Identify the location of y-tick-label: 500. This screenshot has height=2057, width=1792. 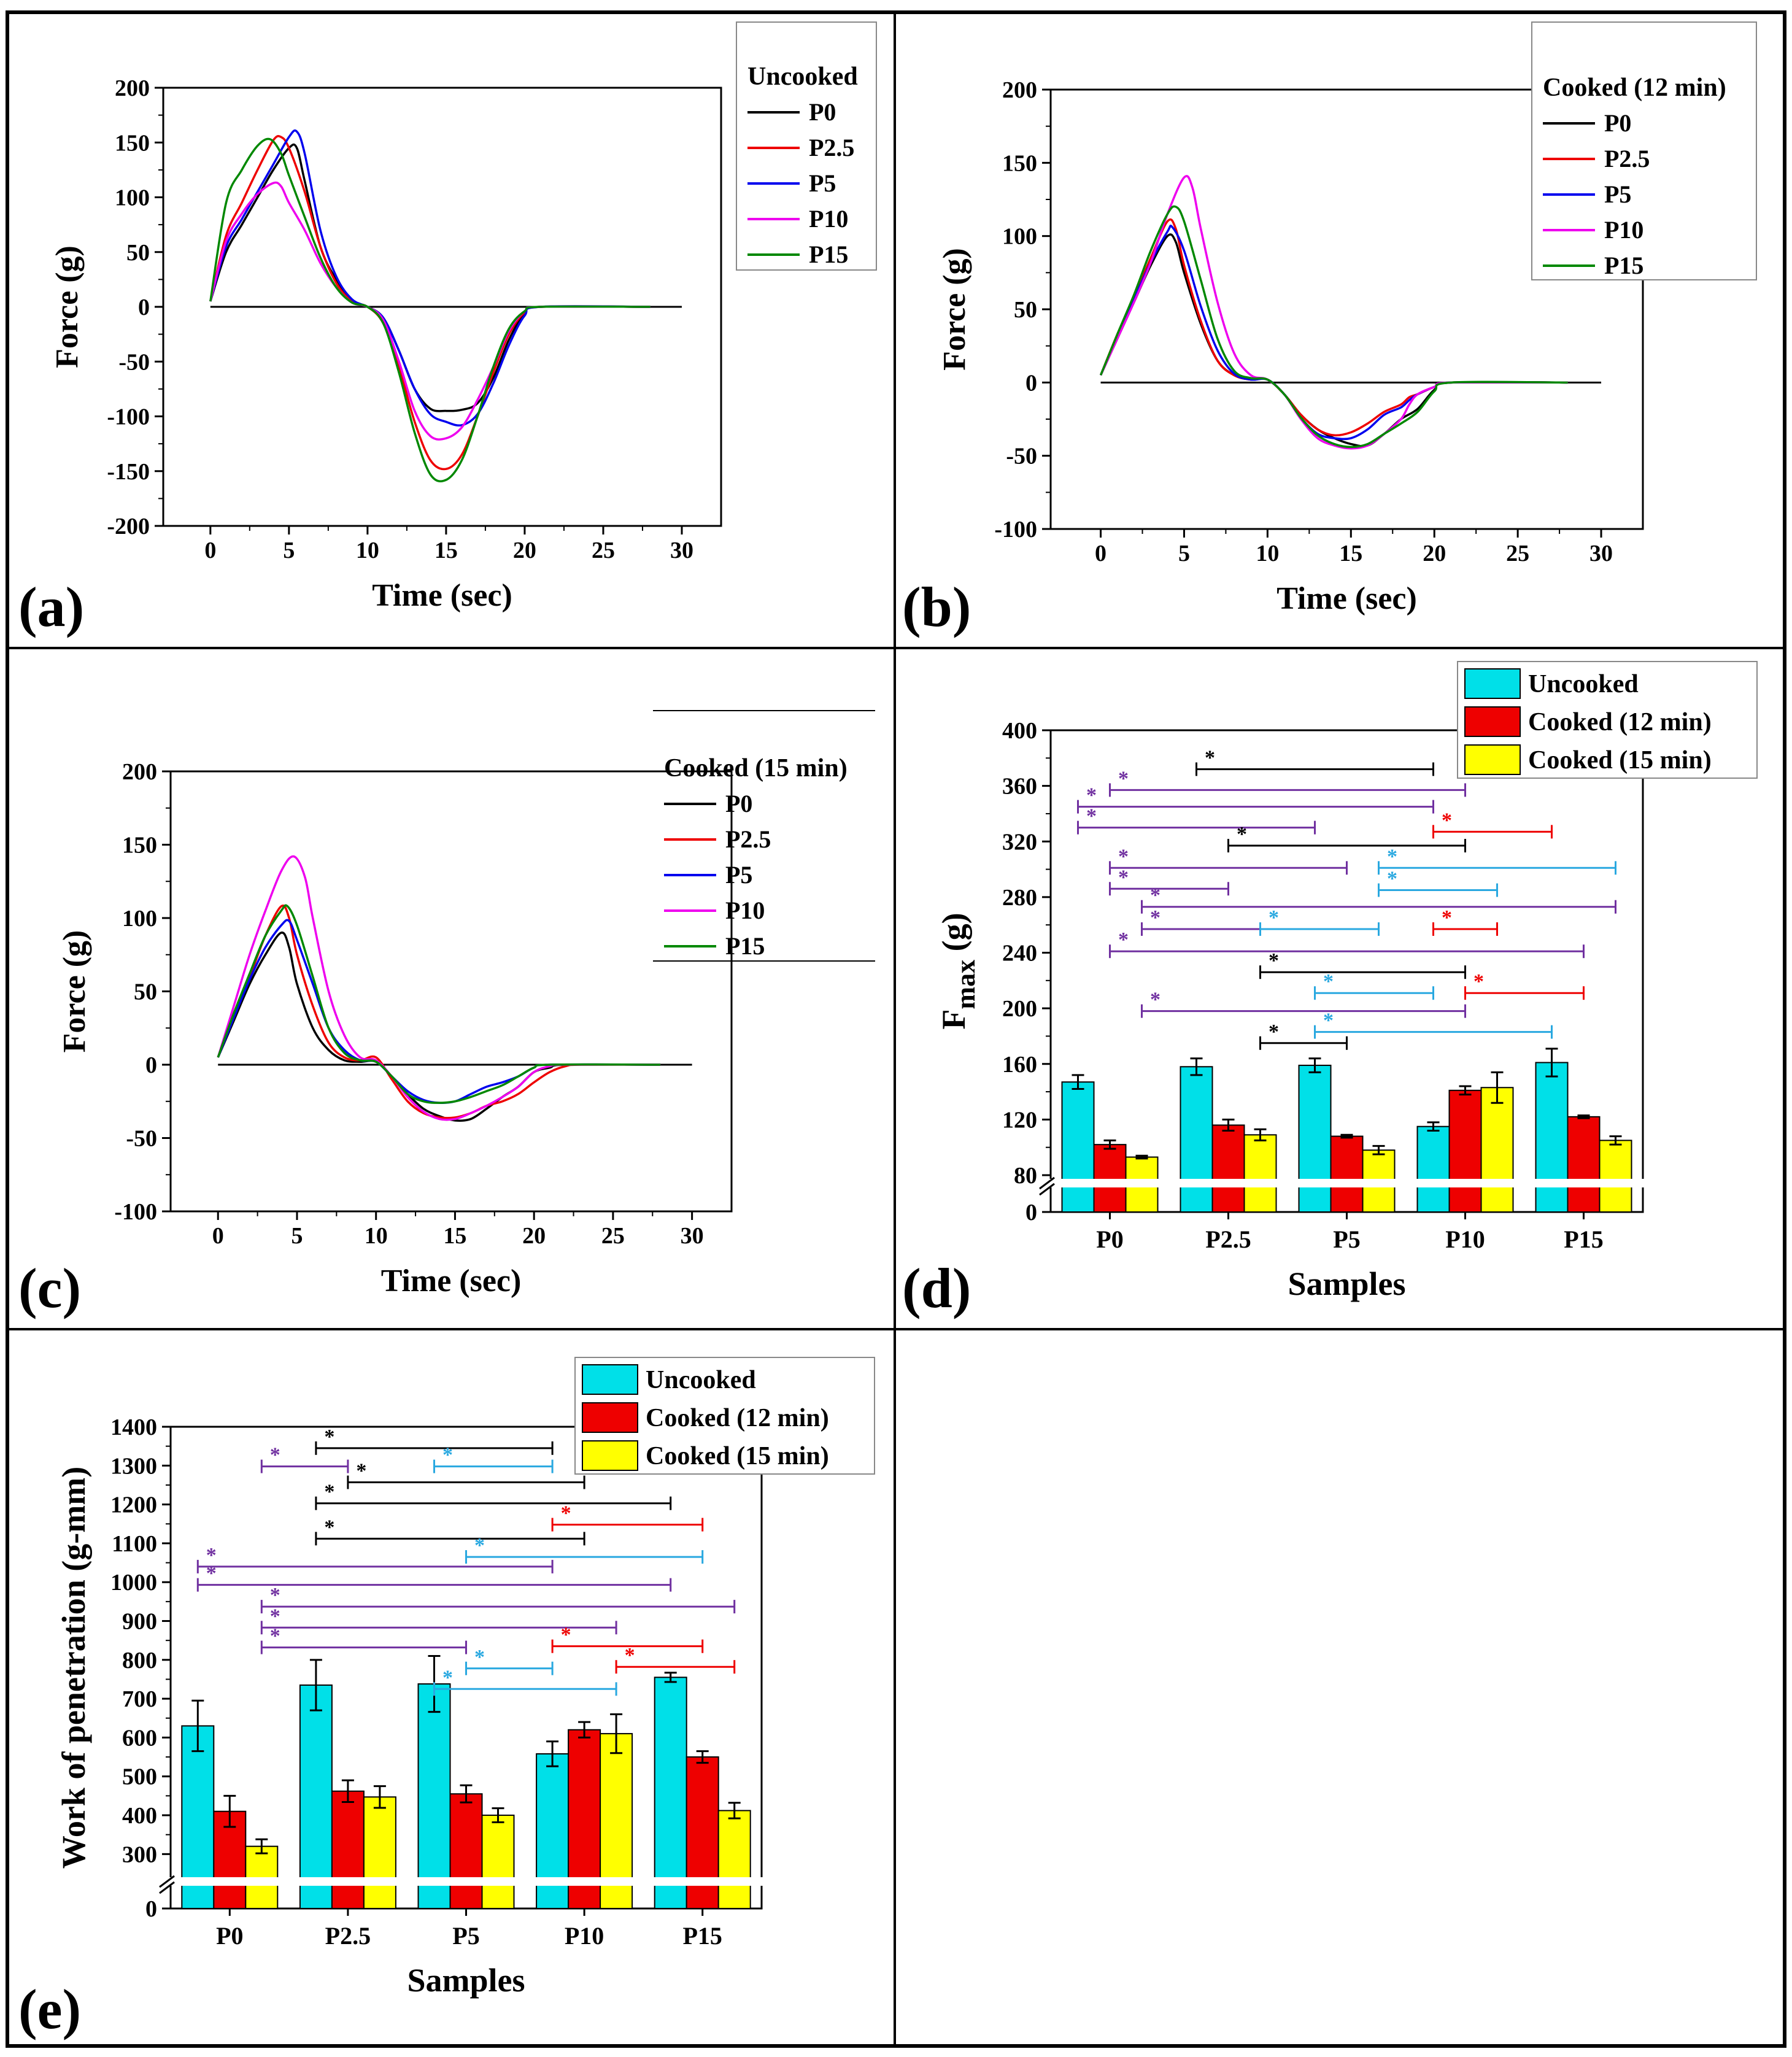
(139, 1777).